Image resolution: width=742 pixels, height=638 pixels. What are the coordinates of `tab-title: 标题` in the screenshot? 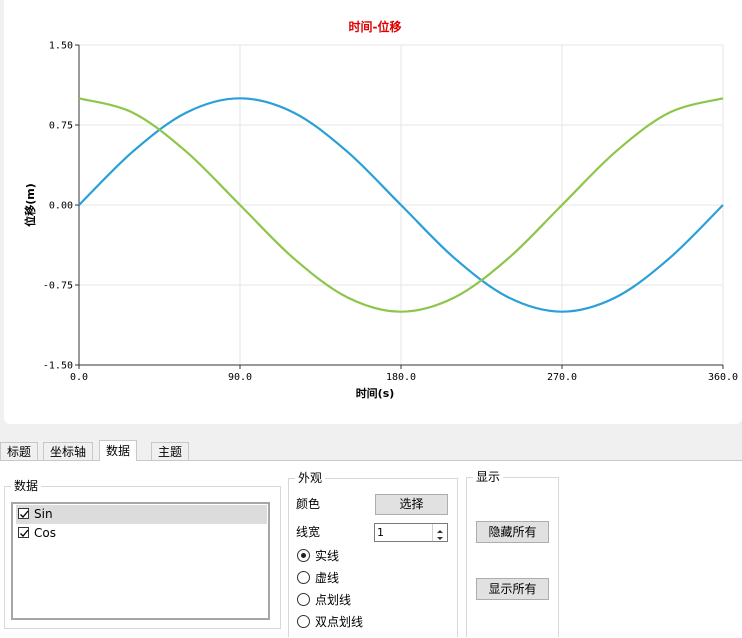 It's located at (19, 451).